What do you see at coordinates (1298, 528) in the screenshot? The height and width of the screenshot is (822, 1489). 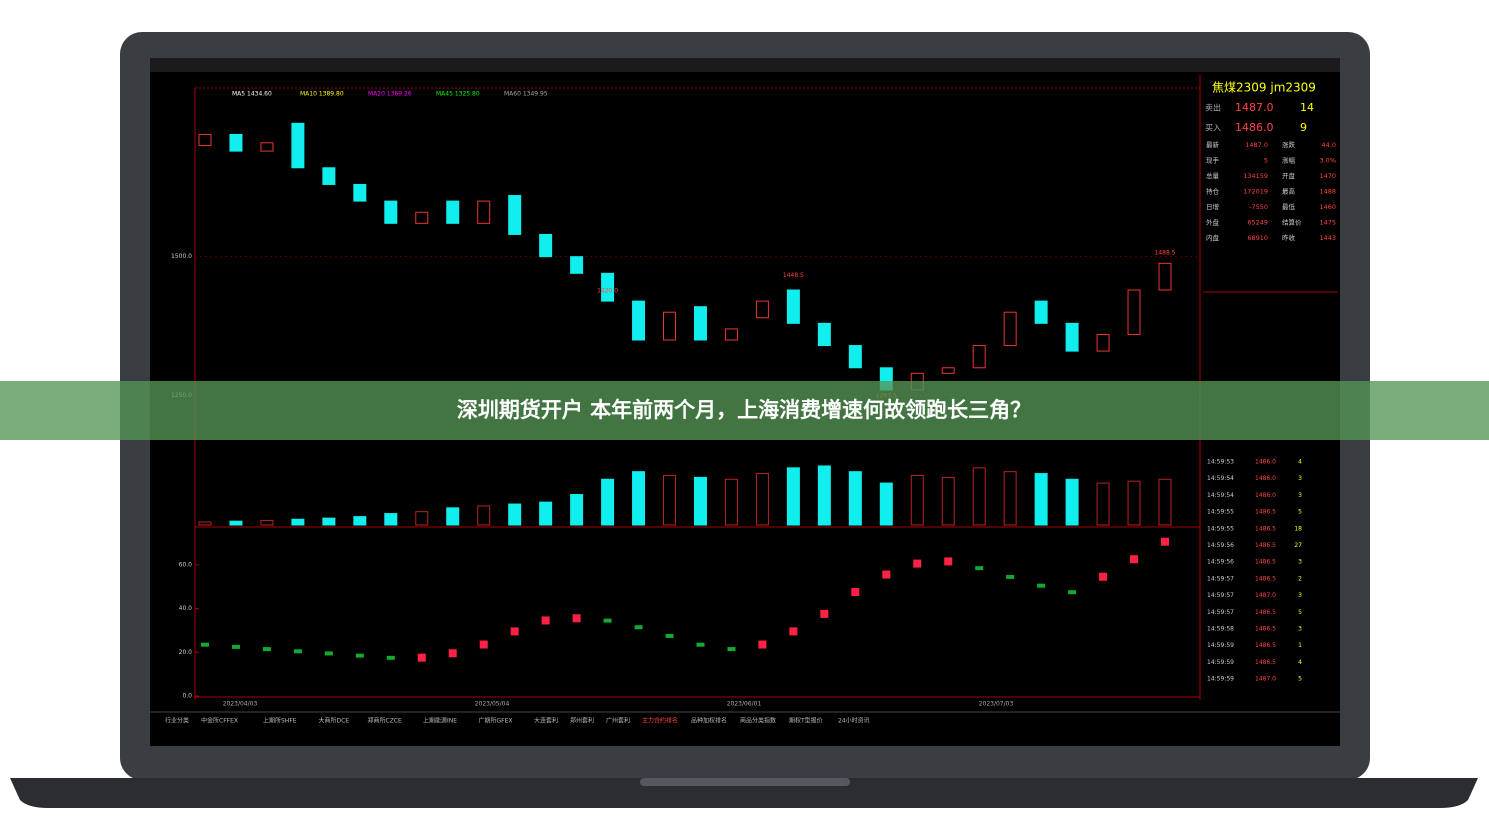 I see `trade-field: 18` at bounding box center [1298, 528].